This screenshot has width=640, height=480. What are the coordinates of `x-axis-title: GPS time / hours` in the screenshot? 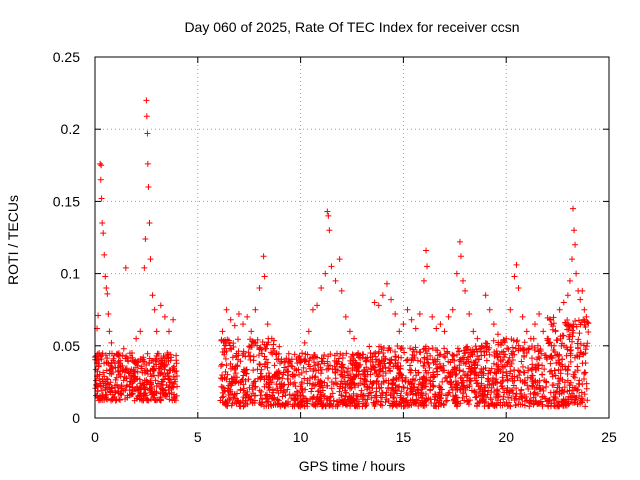 It's located at (352, 466).